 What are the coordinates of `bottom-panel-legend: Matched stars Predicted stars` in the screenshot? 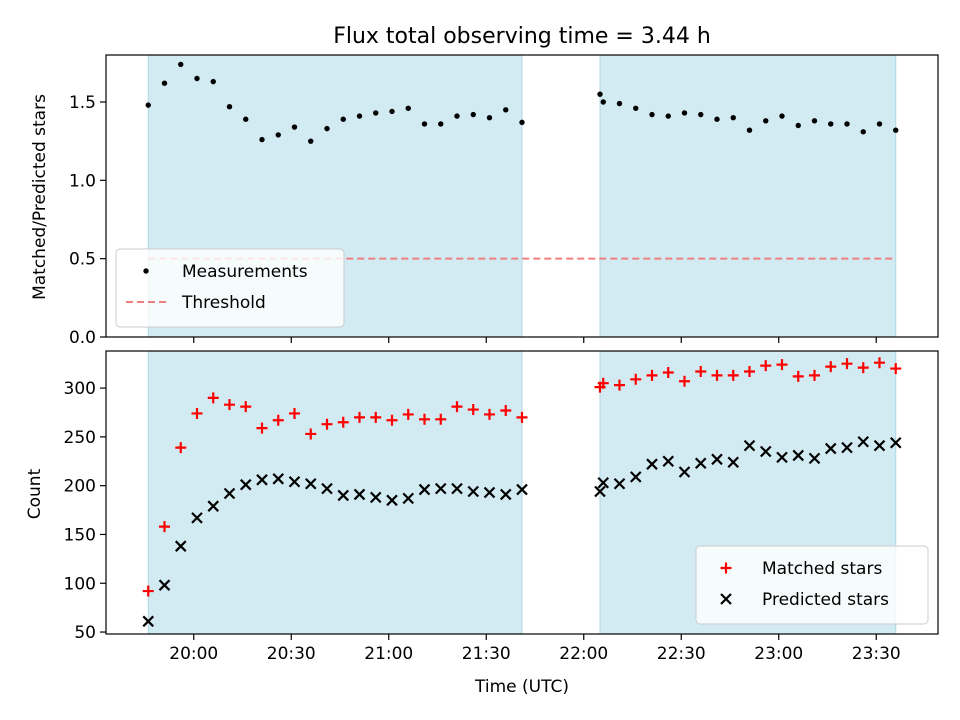 It's located at (812, 585).